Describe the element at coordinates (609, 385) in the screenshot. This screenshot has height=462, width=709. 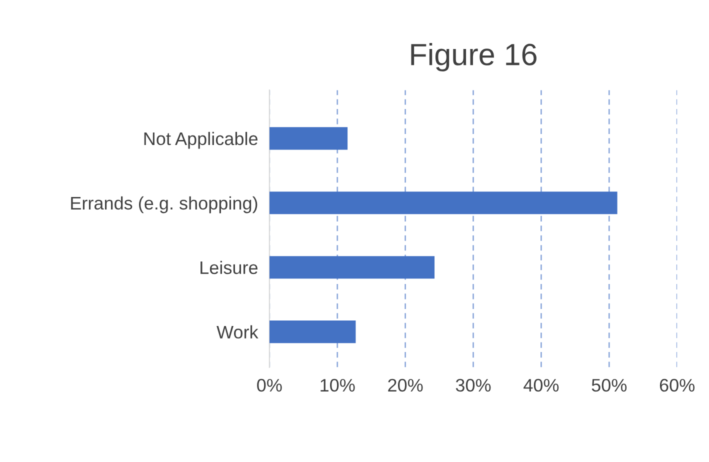
I see `x-tick-label: 50%` at that location.